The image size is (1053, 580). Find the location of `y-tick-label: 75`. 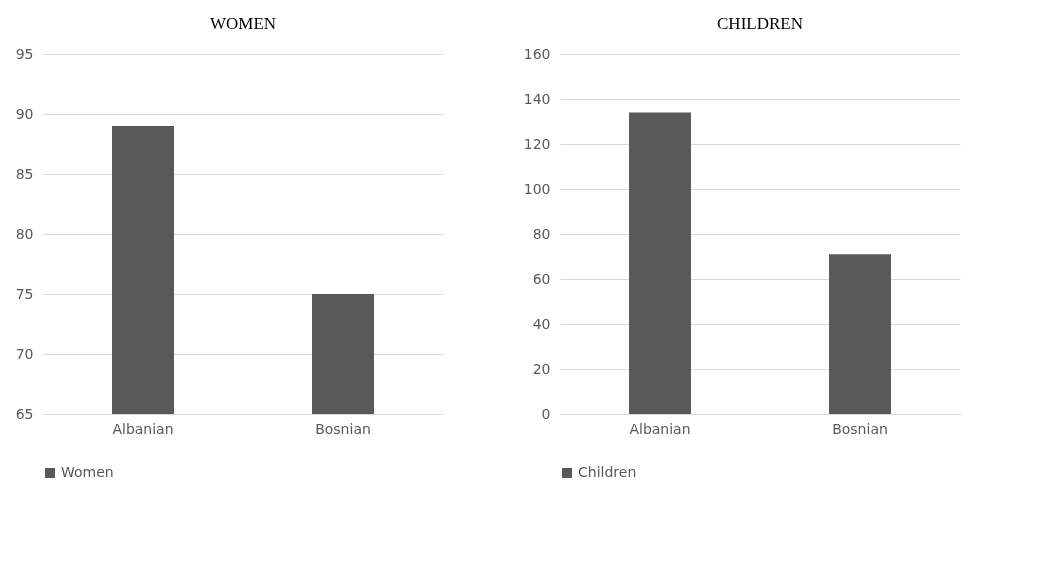

y-tick-label: 75 is located at coordinates (24, 293).